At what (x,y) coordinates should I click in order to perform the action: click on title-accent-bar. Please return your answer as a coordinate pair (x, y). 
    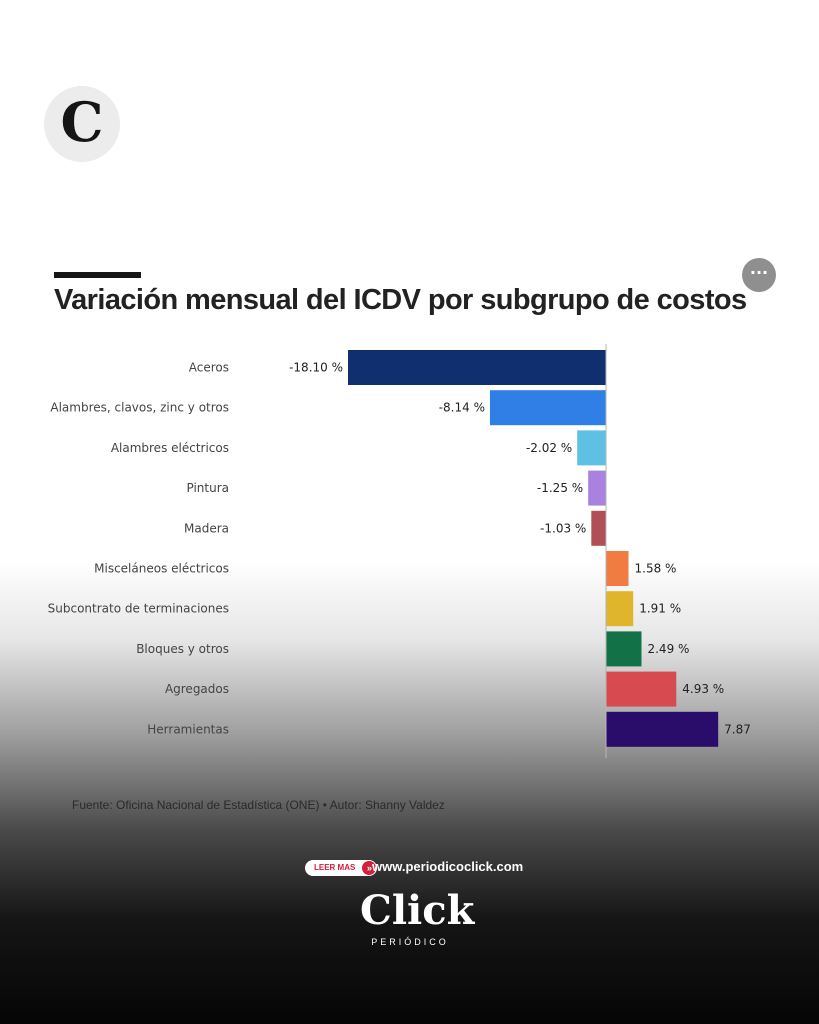
    Looking at the image, I should click on (97, 275).